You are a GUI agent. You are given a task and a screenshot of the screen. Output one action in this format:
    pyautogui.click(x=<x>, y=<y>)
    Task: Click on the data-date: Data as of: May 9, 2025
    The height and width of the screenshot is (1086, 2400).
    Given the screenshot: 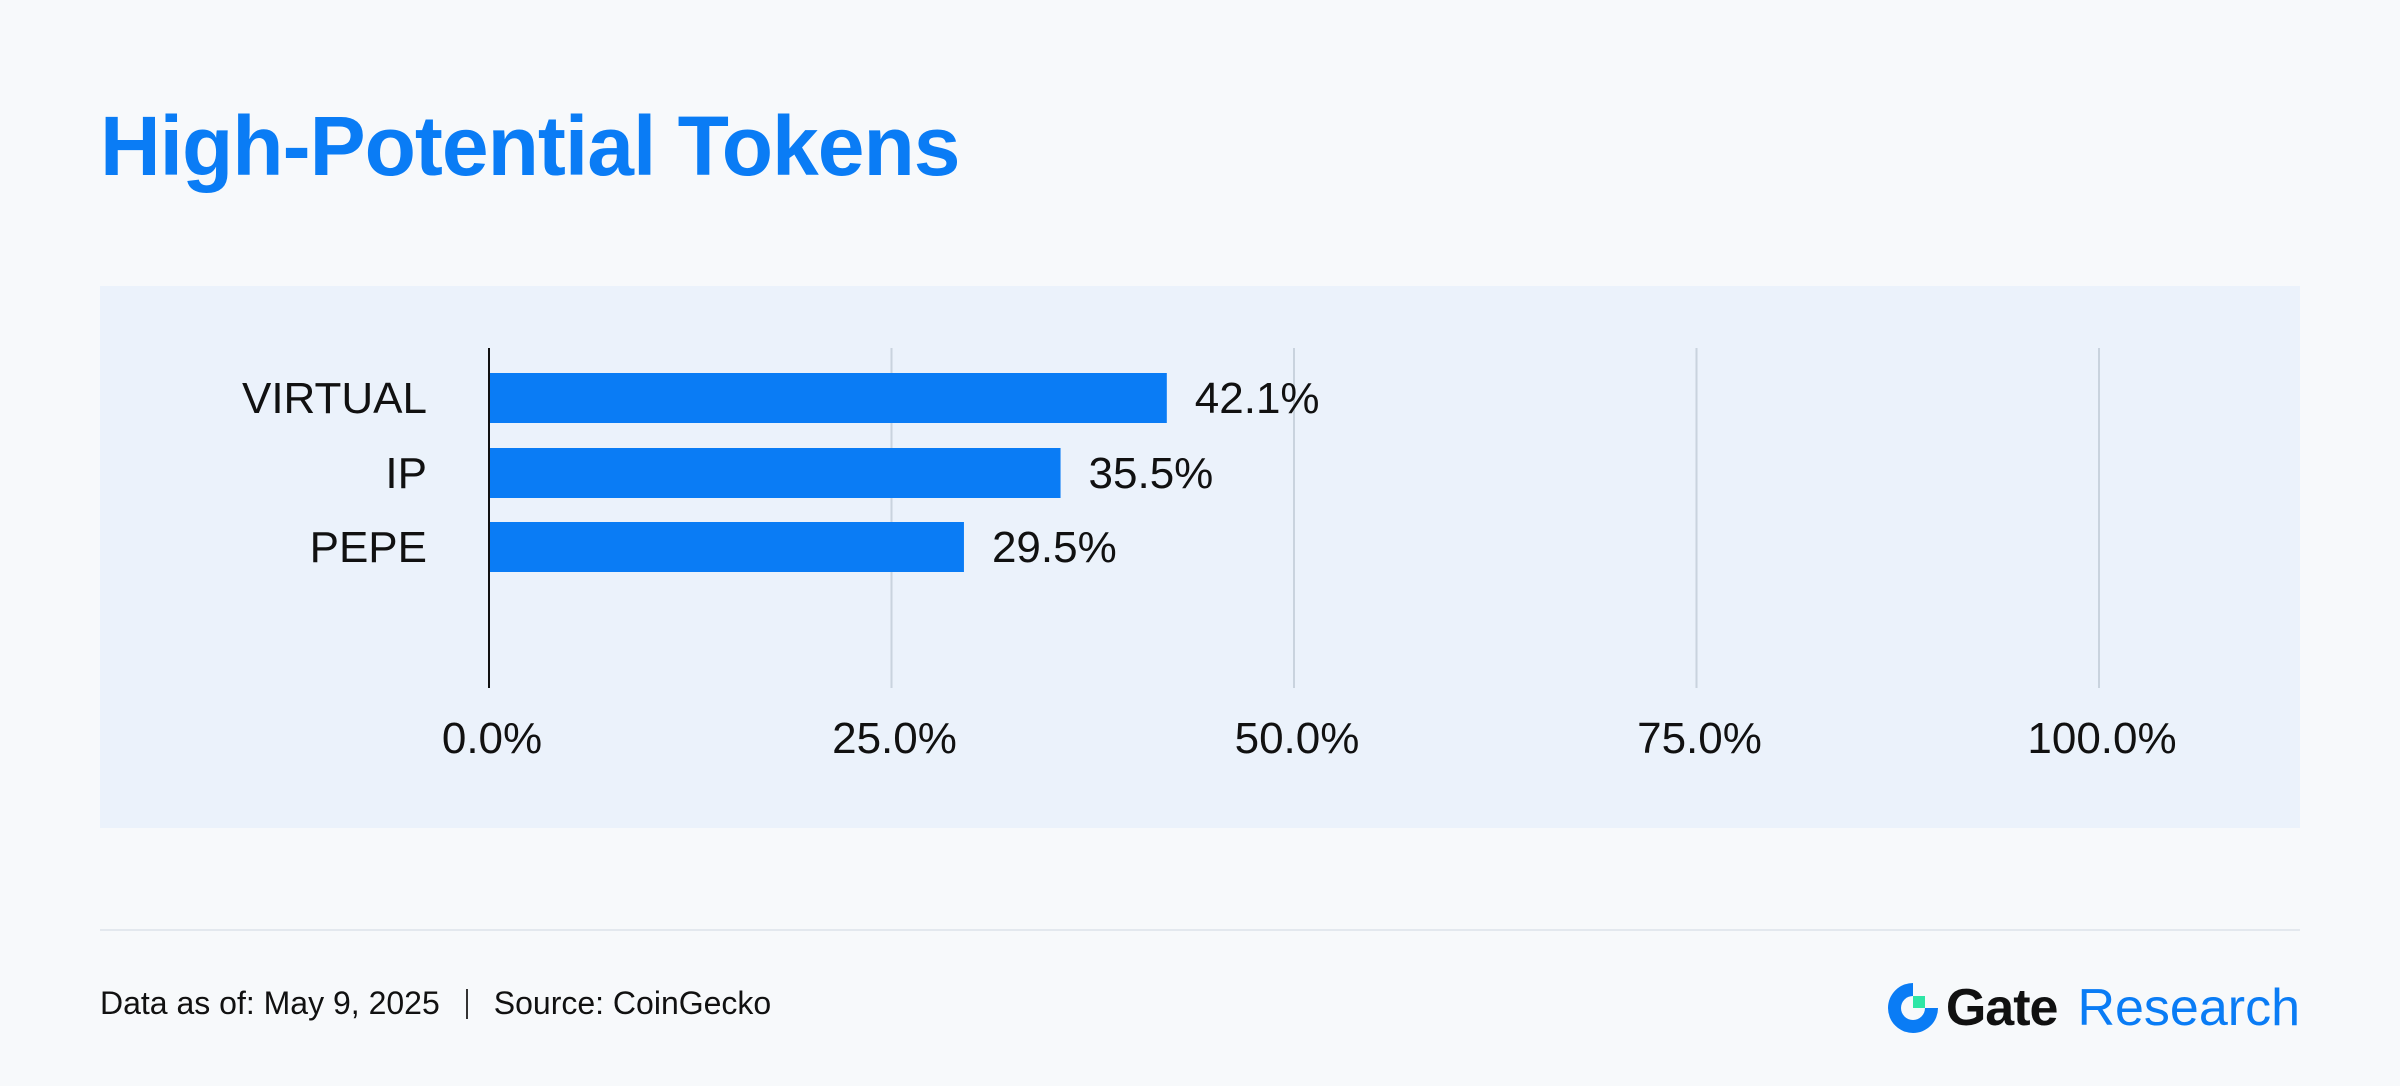 What is the action you would take?
    pyautogui.click(x=270, y=1003)
    